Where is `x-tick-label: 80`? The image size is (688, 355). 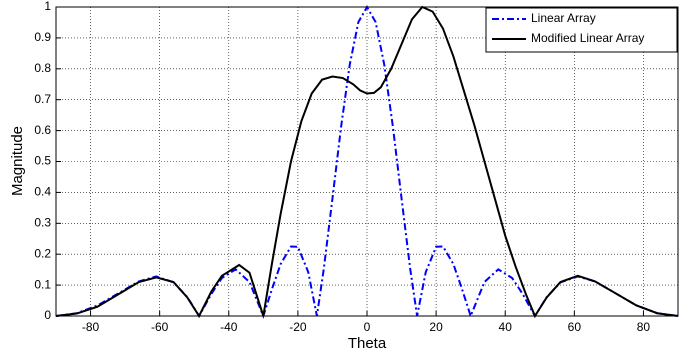
x-tick-label: 80 is located at coordinates (644, 327).